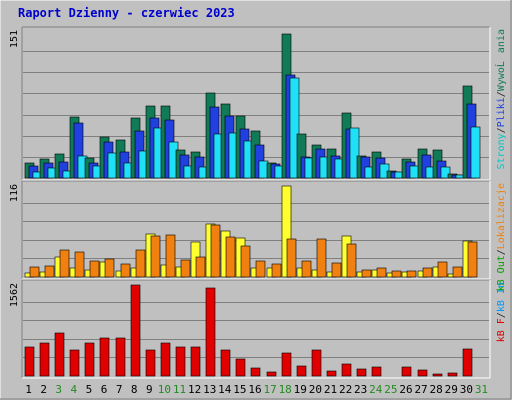 Image resolution: width=512 pixels, height=405 pixels. Describe the element at coordinates (269, 389) in the screenshot. I see `x-tick-label: 17` at that location.